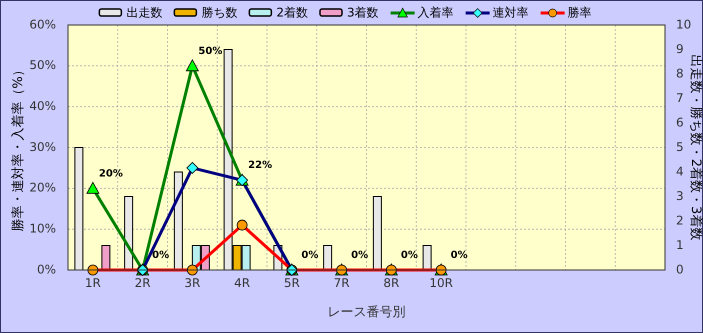  Describe the element at coordinates (441, 283) in the screenshot. I see `x-tick-label: 10R` at that location.